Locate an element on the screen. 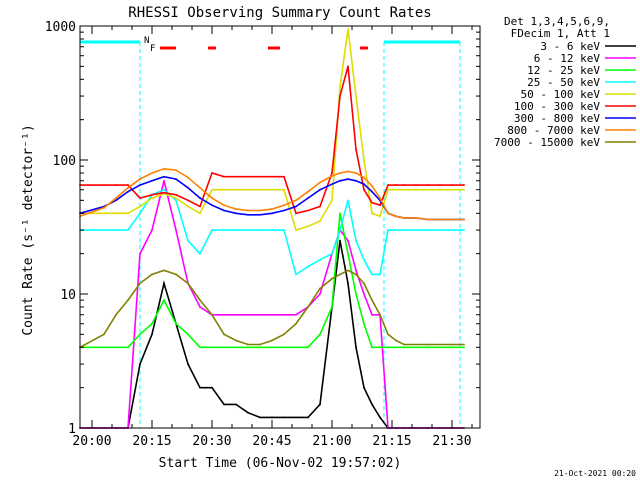 This screenshot has height=480, width=640. legend-label-1: 6 - 12 keV is located at coordinates (567, 58).